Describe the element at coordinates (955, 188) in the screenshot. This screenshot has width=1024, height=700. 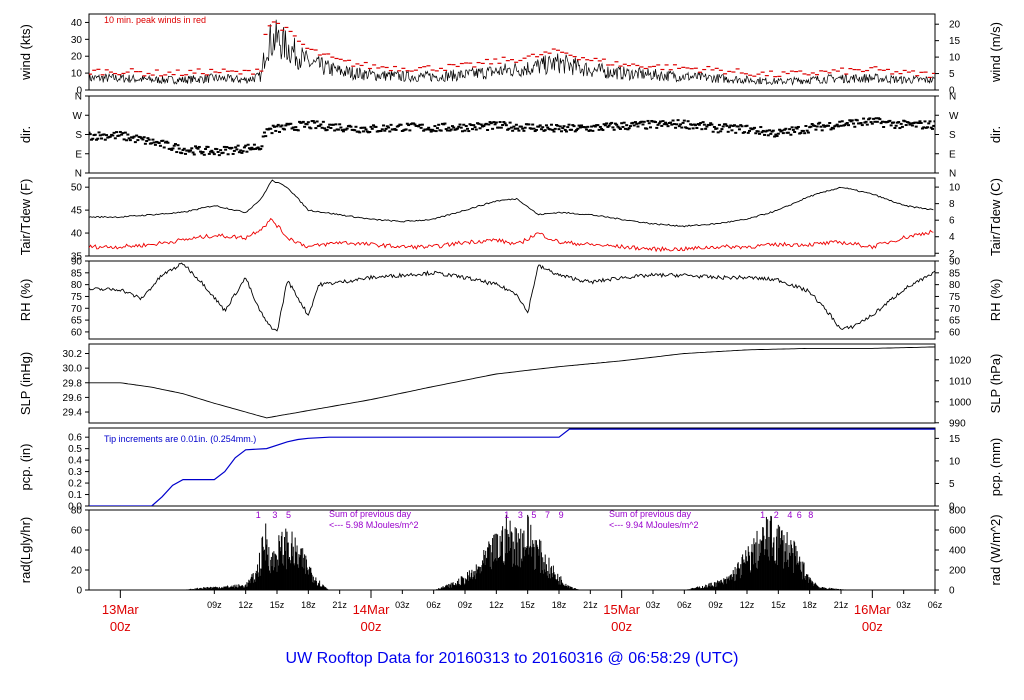
I see `right-tick-label: 10` at that location.